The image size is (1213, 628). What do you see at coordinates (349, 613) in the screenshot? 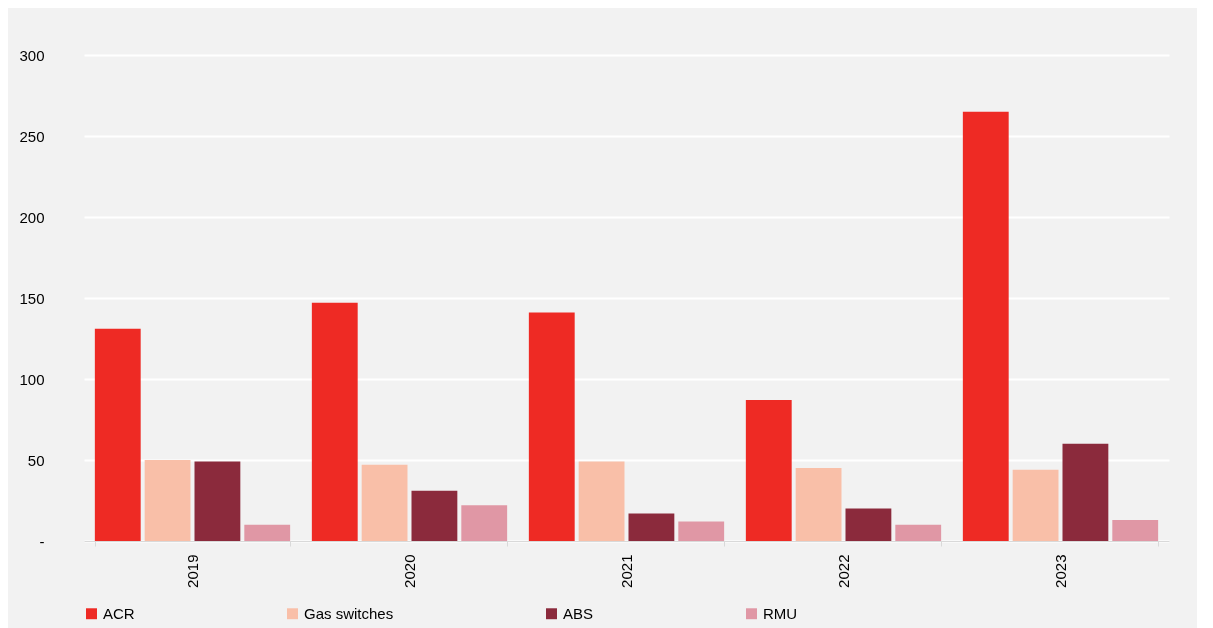
I see `legend-label: Gas switches` at bounding box center [349, 613].